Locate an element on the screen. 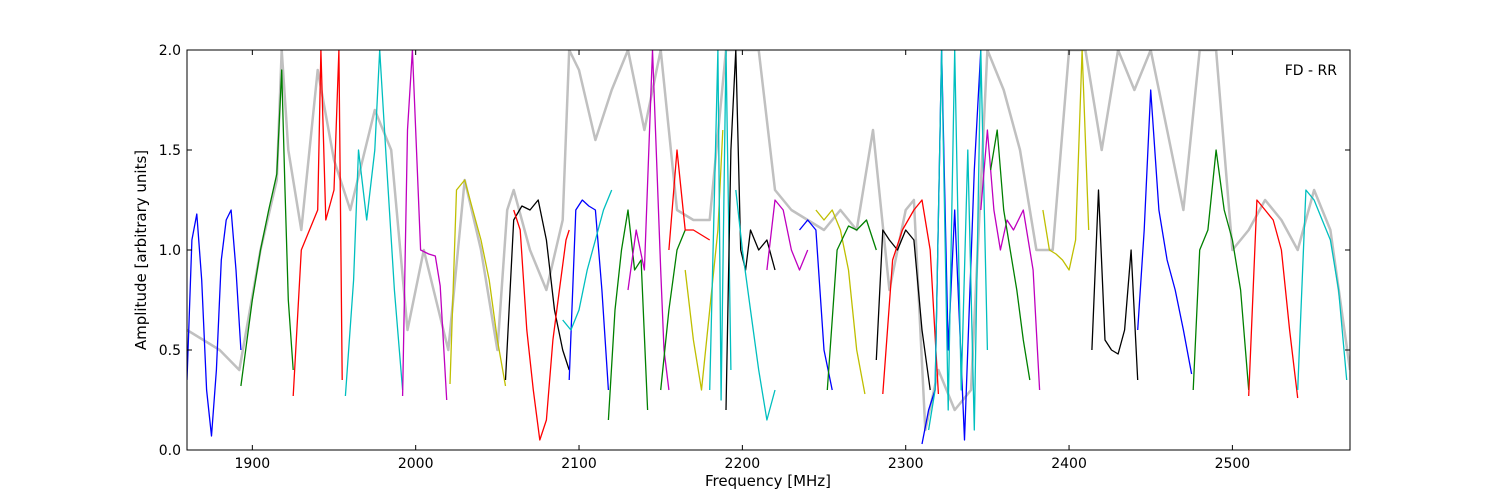 The width and height of the screenshot is (1500, 500). x-tick-label: 2300 is located at coordinates (906, 464).